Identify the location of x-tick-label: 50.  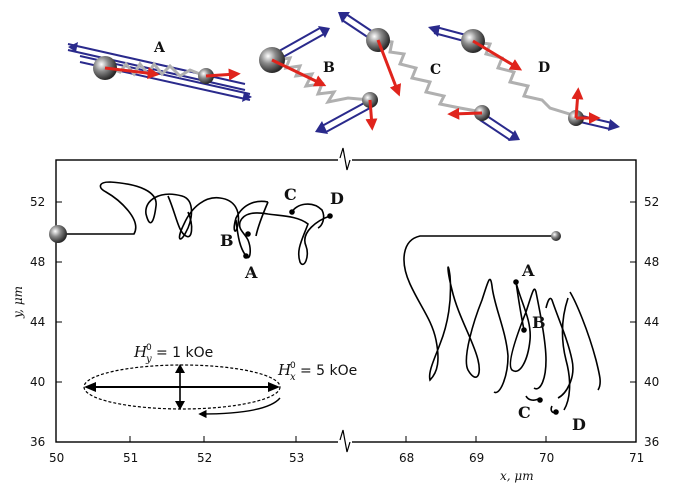
(56, 458).